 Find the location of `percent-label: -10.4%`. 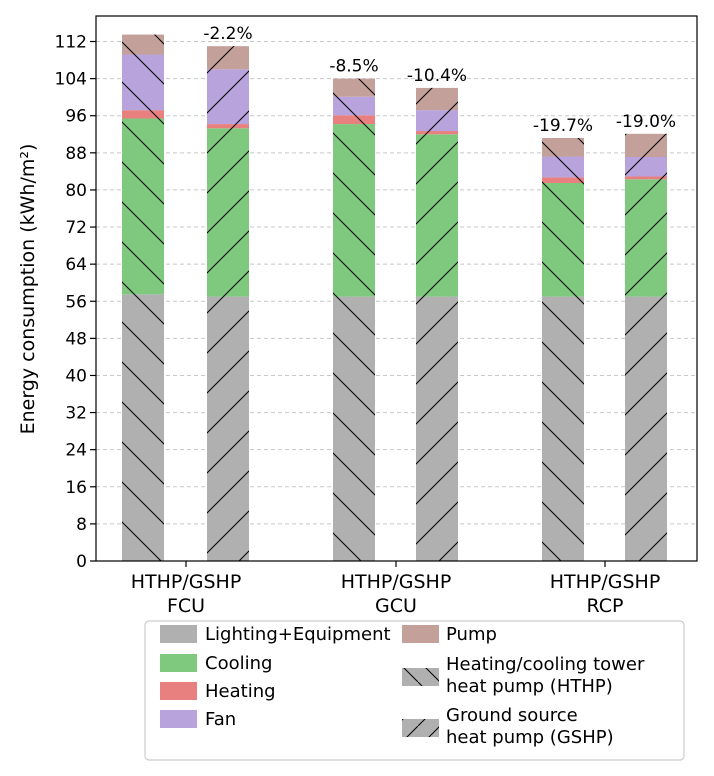

percent-label: -10.4% is located at coordinates (437, 76).